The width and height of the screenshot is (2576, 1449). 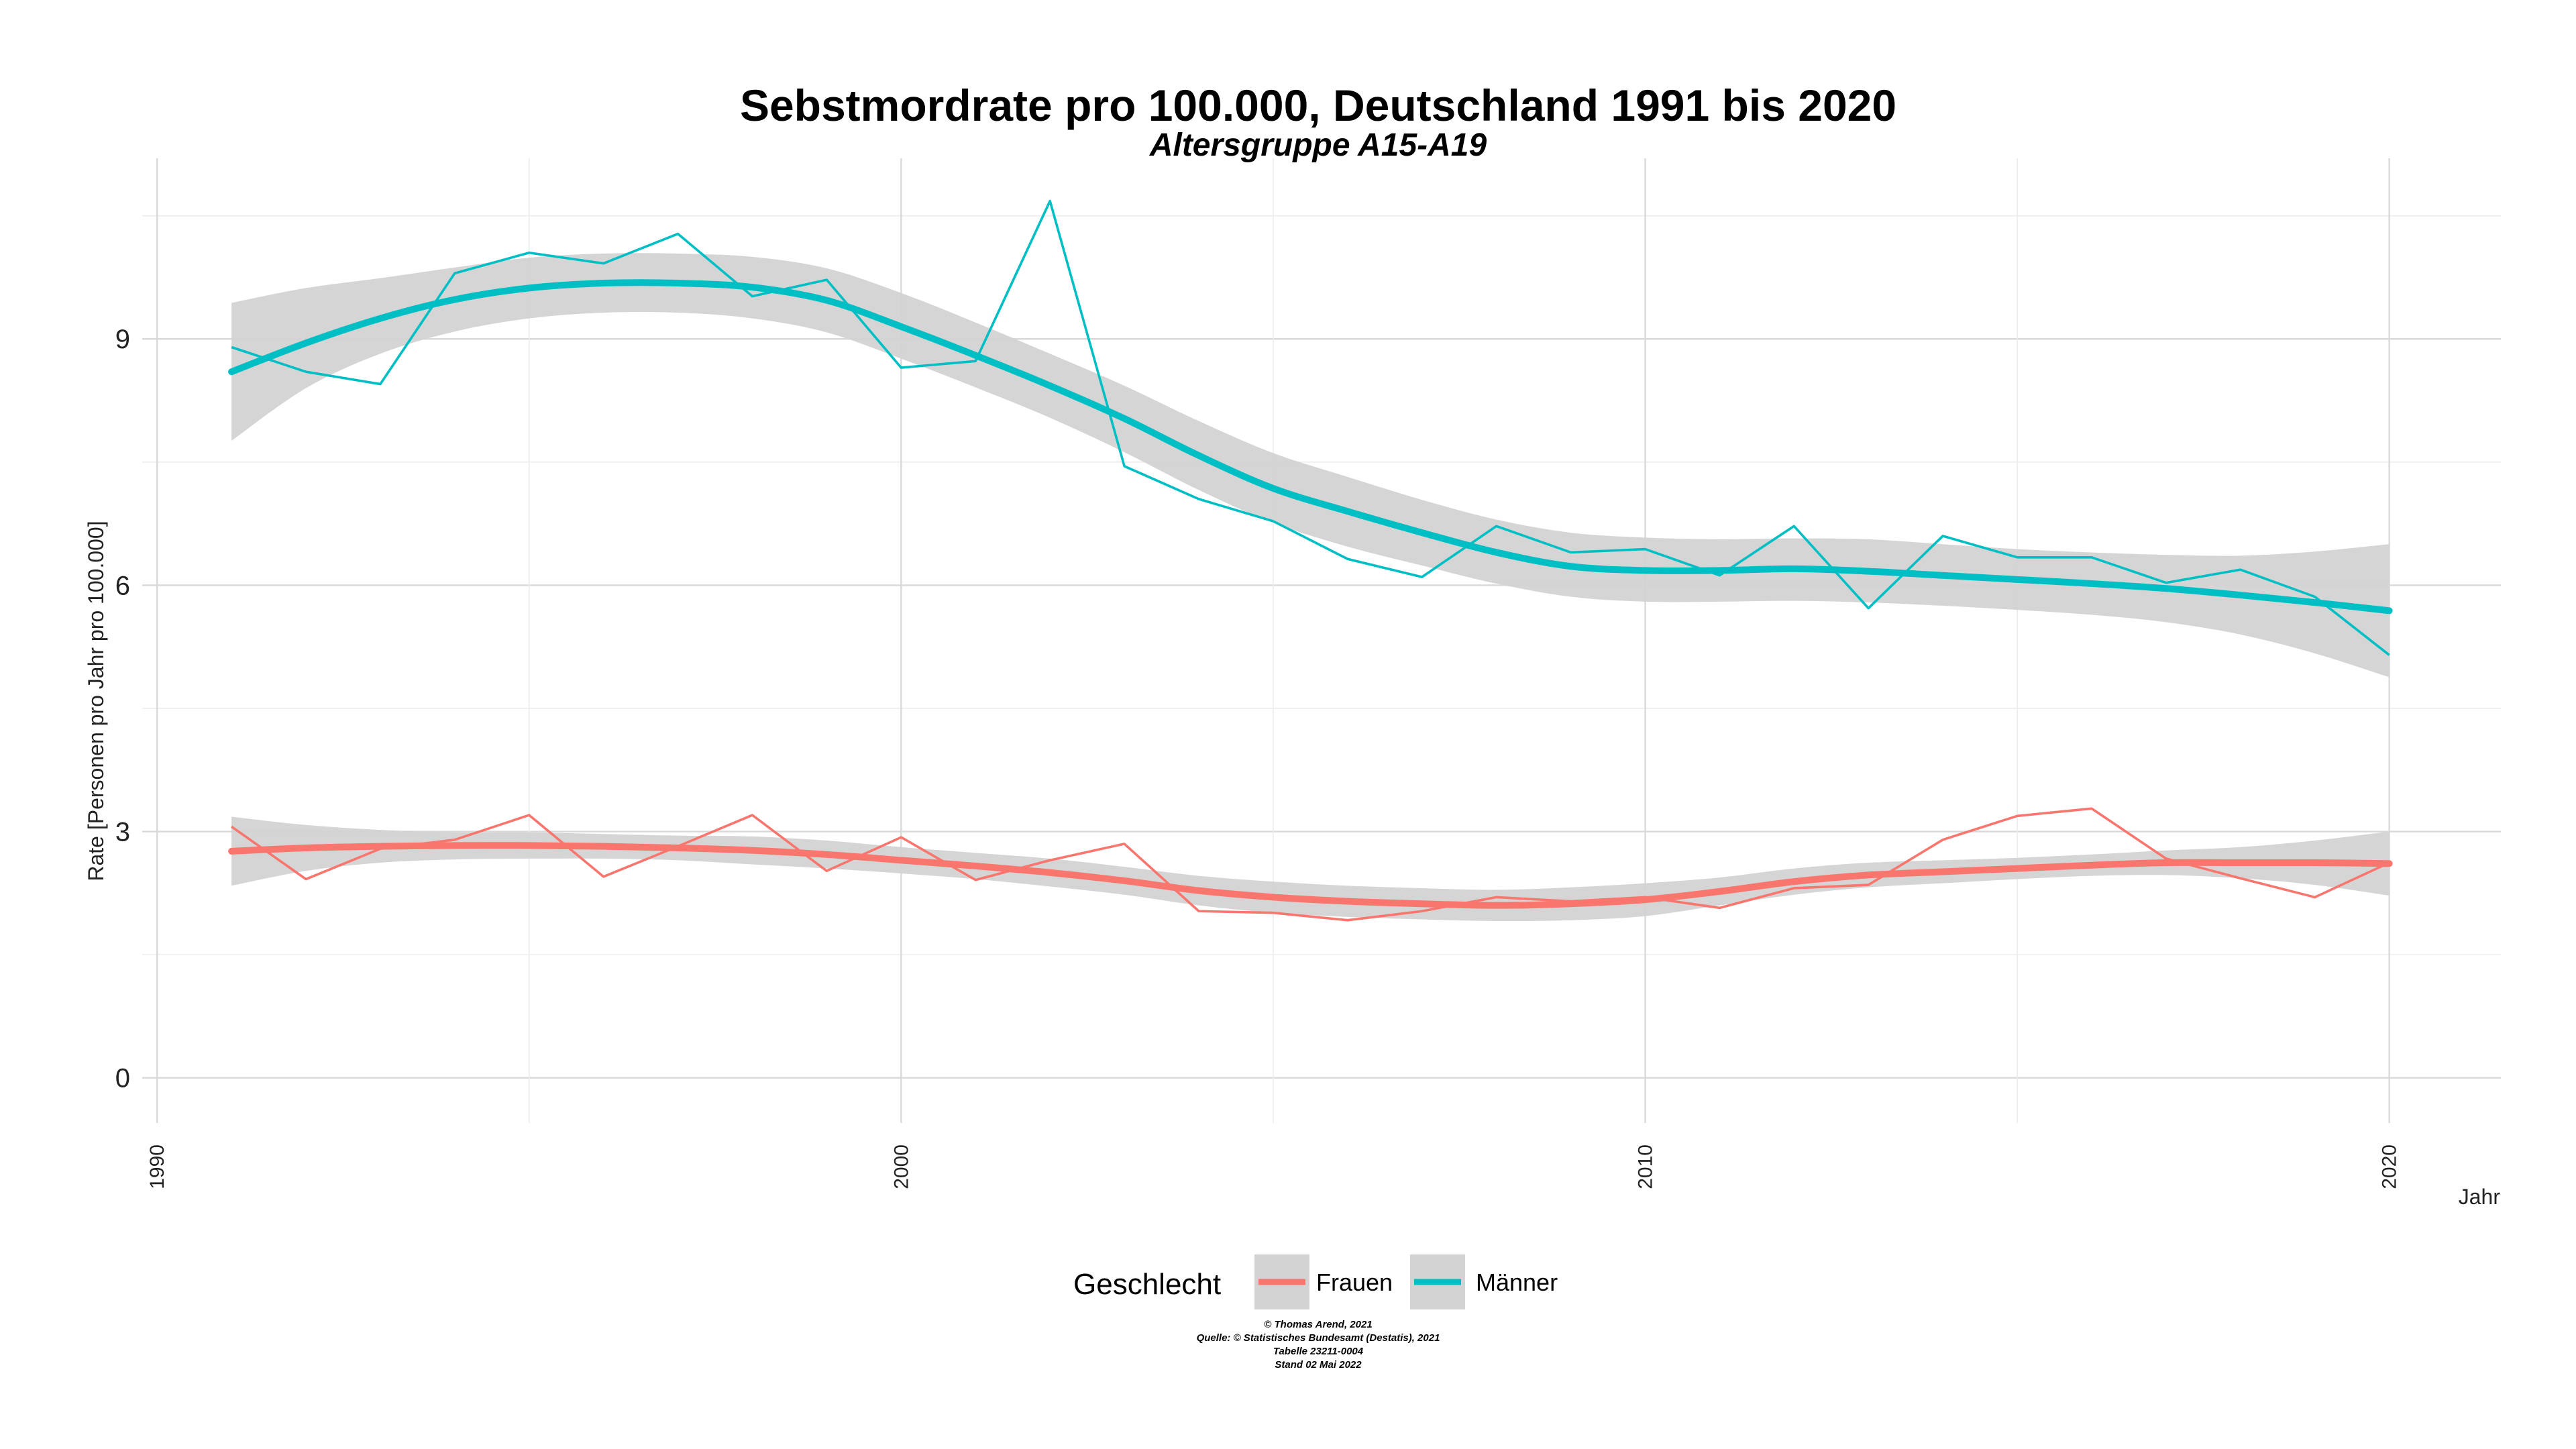 What do you see at coordinates (1354, 1282) in the screenshot?
I see `legend-label-frauen: Frauen` at bounding box center [1354, 1282].